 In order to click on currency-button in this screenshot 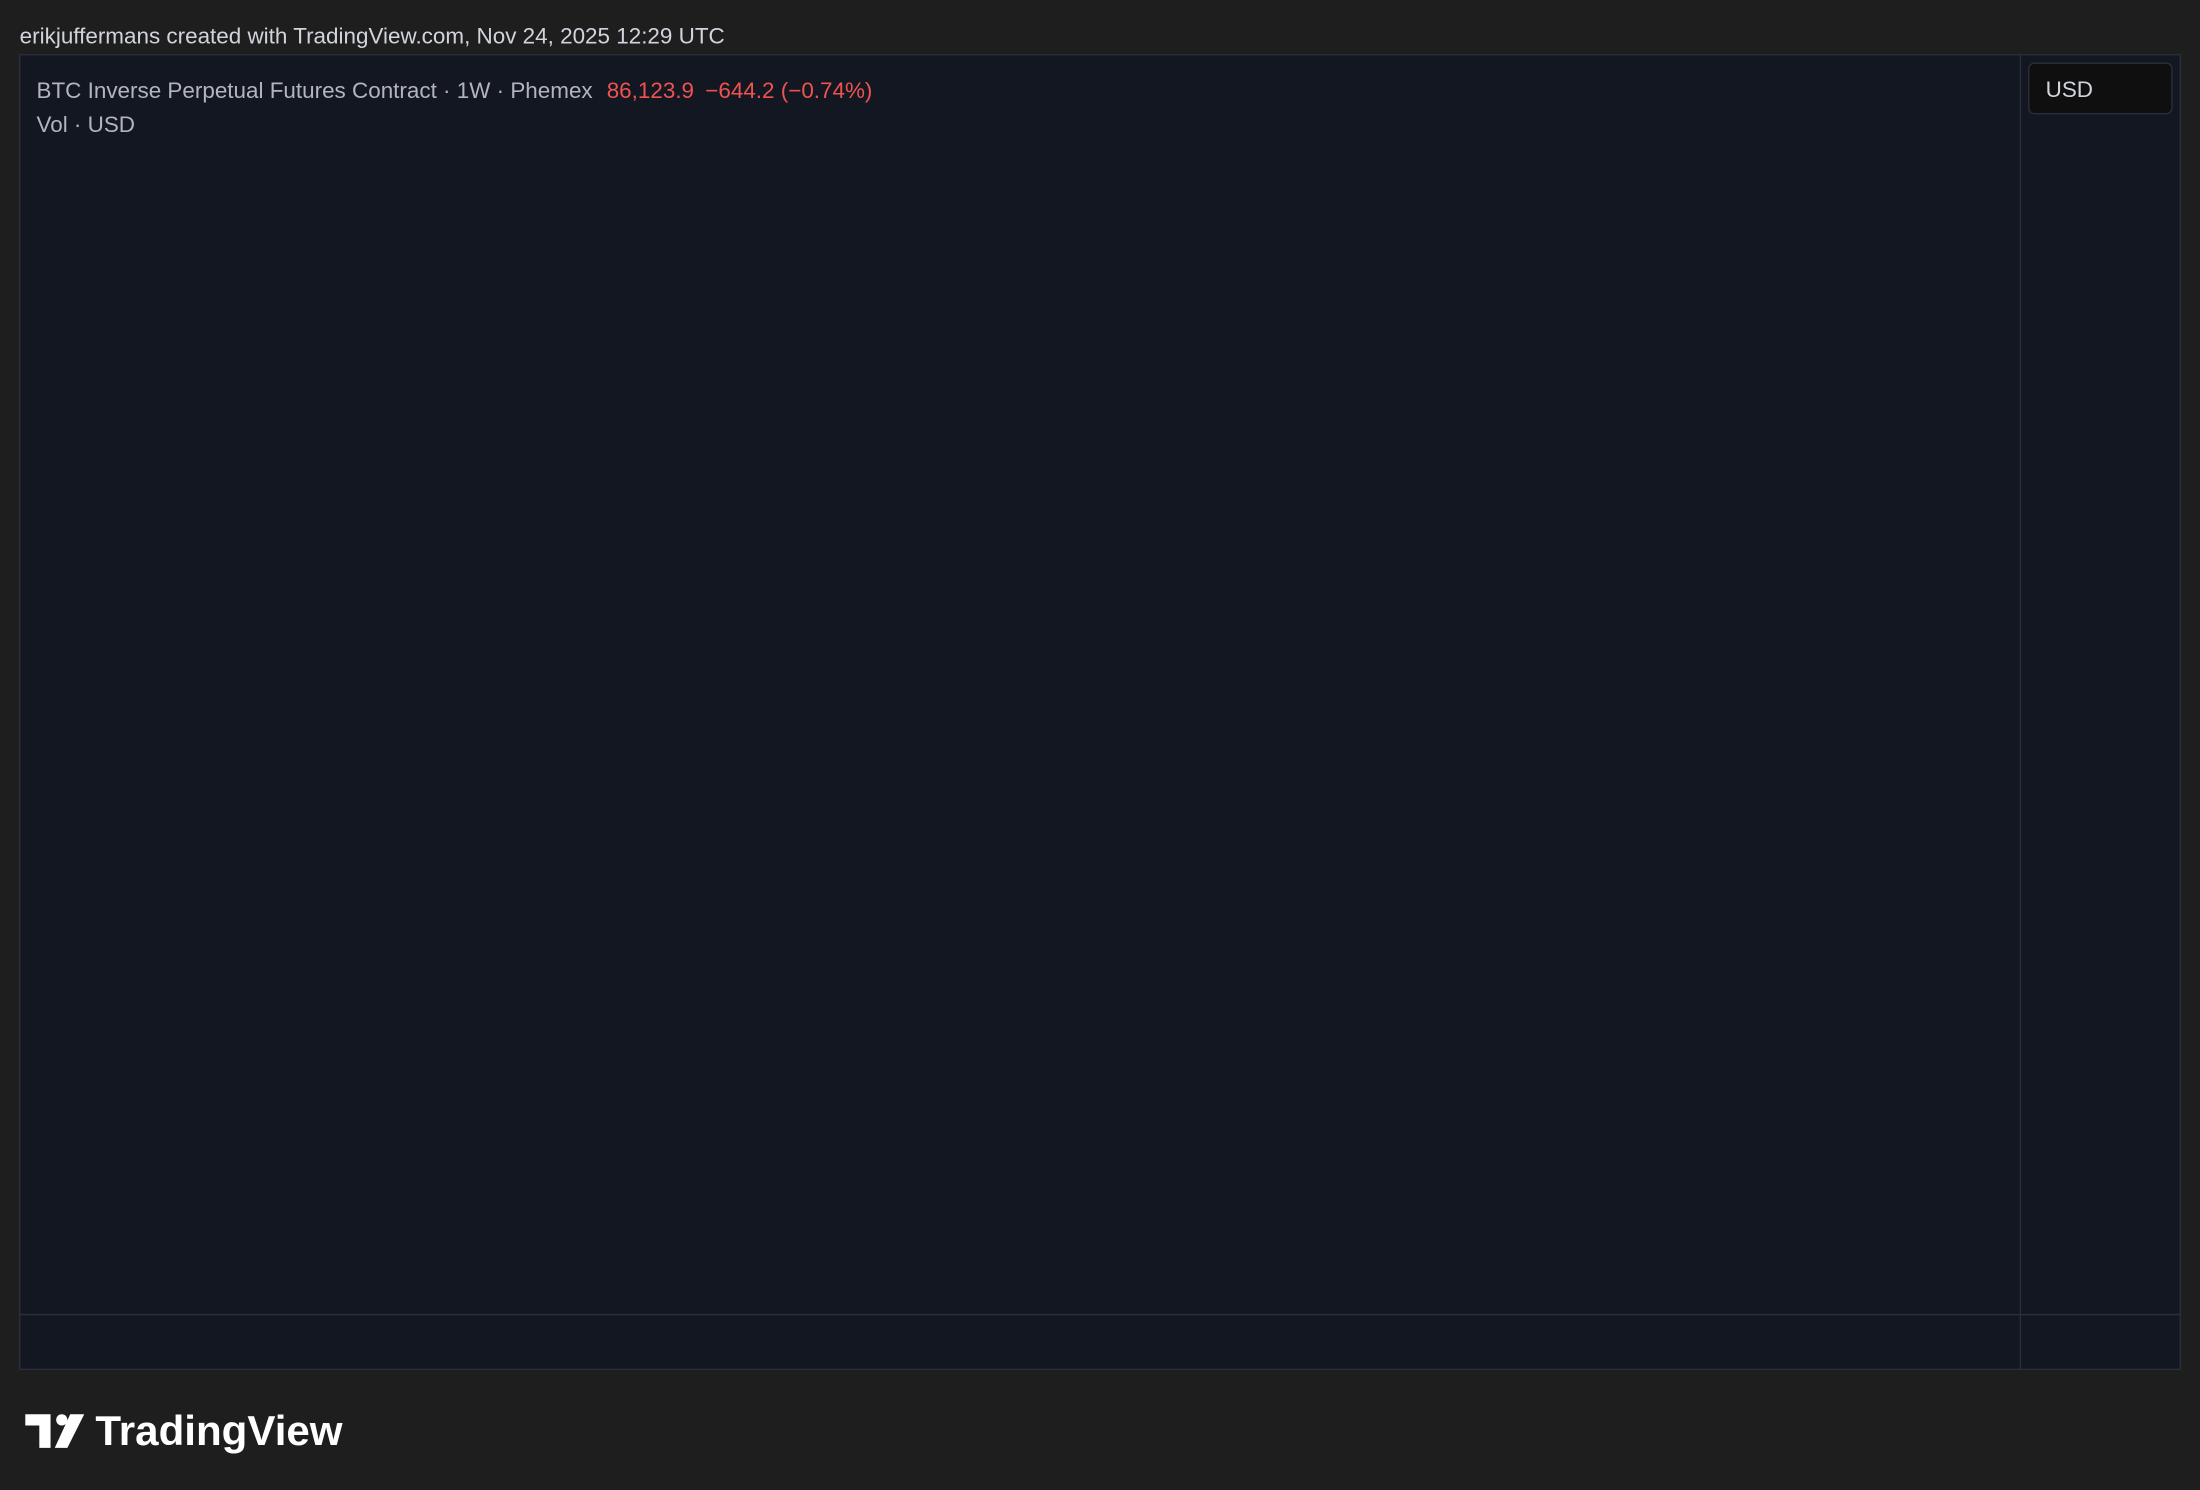, I will do `click(2100, 88)`.